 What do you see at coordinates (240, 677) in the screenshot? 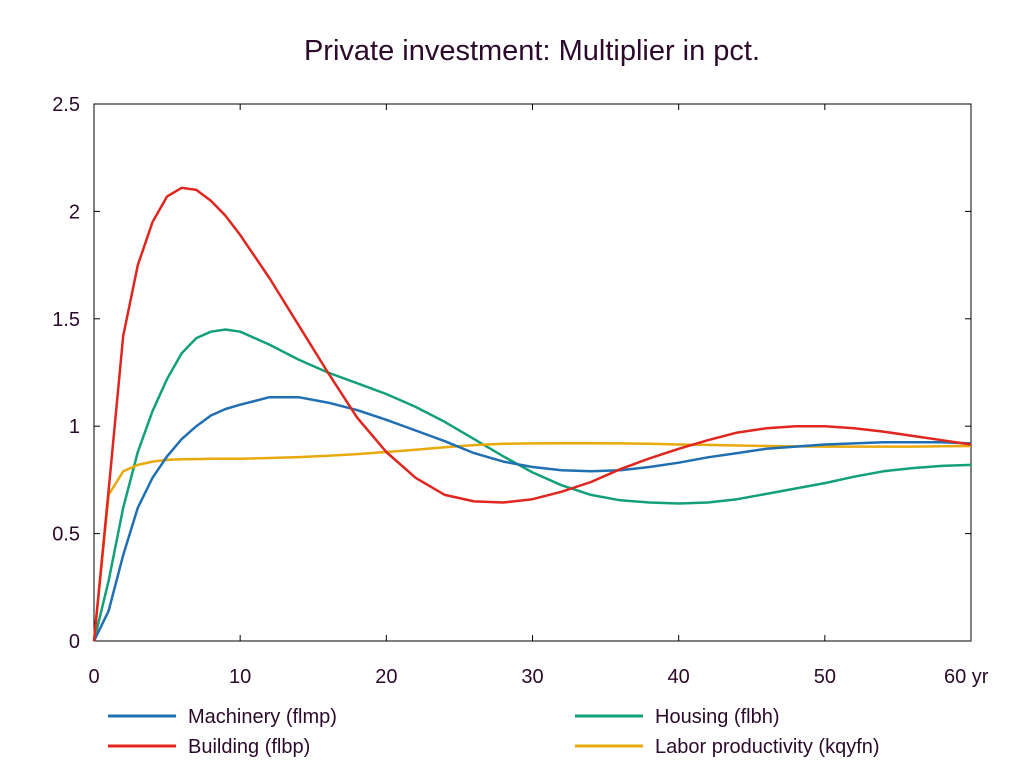
I see `x-tick-label: 10` at bounding box center [240, 677].